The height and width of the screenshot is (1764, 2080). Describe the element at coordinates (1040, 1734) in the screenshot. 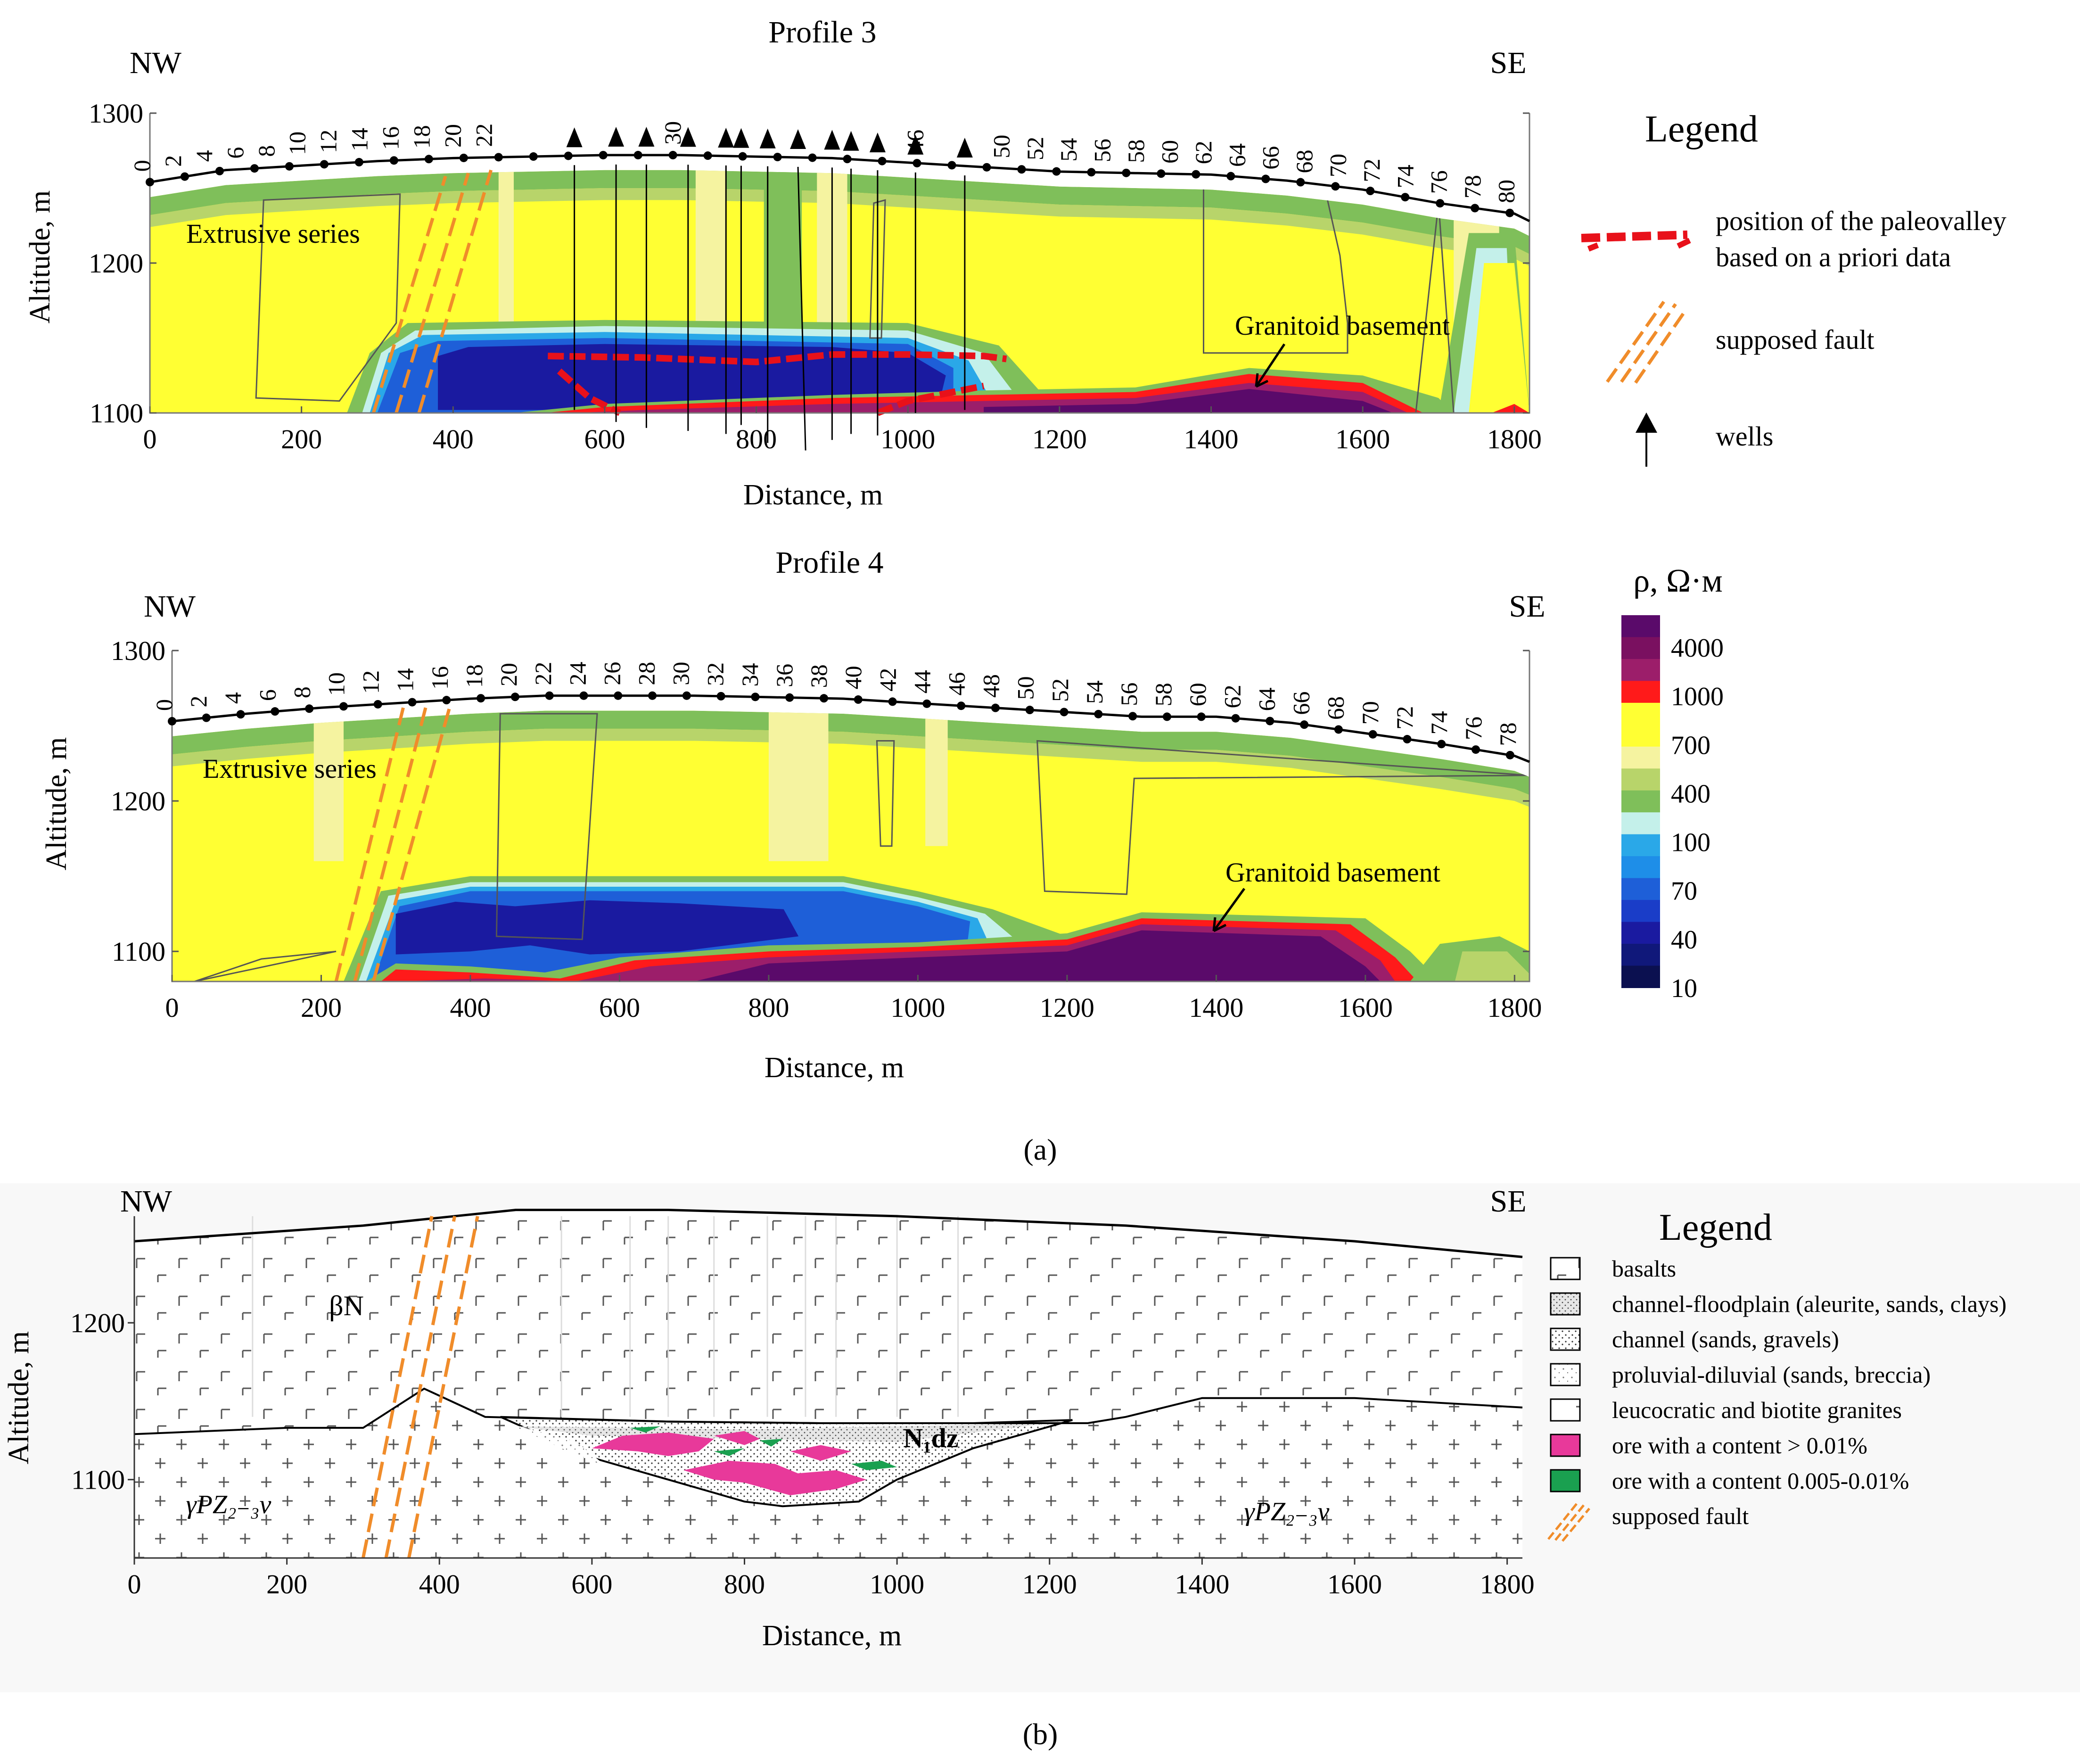

I see `figure-label-b: (b)` at that location.